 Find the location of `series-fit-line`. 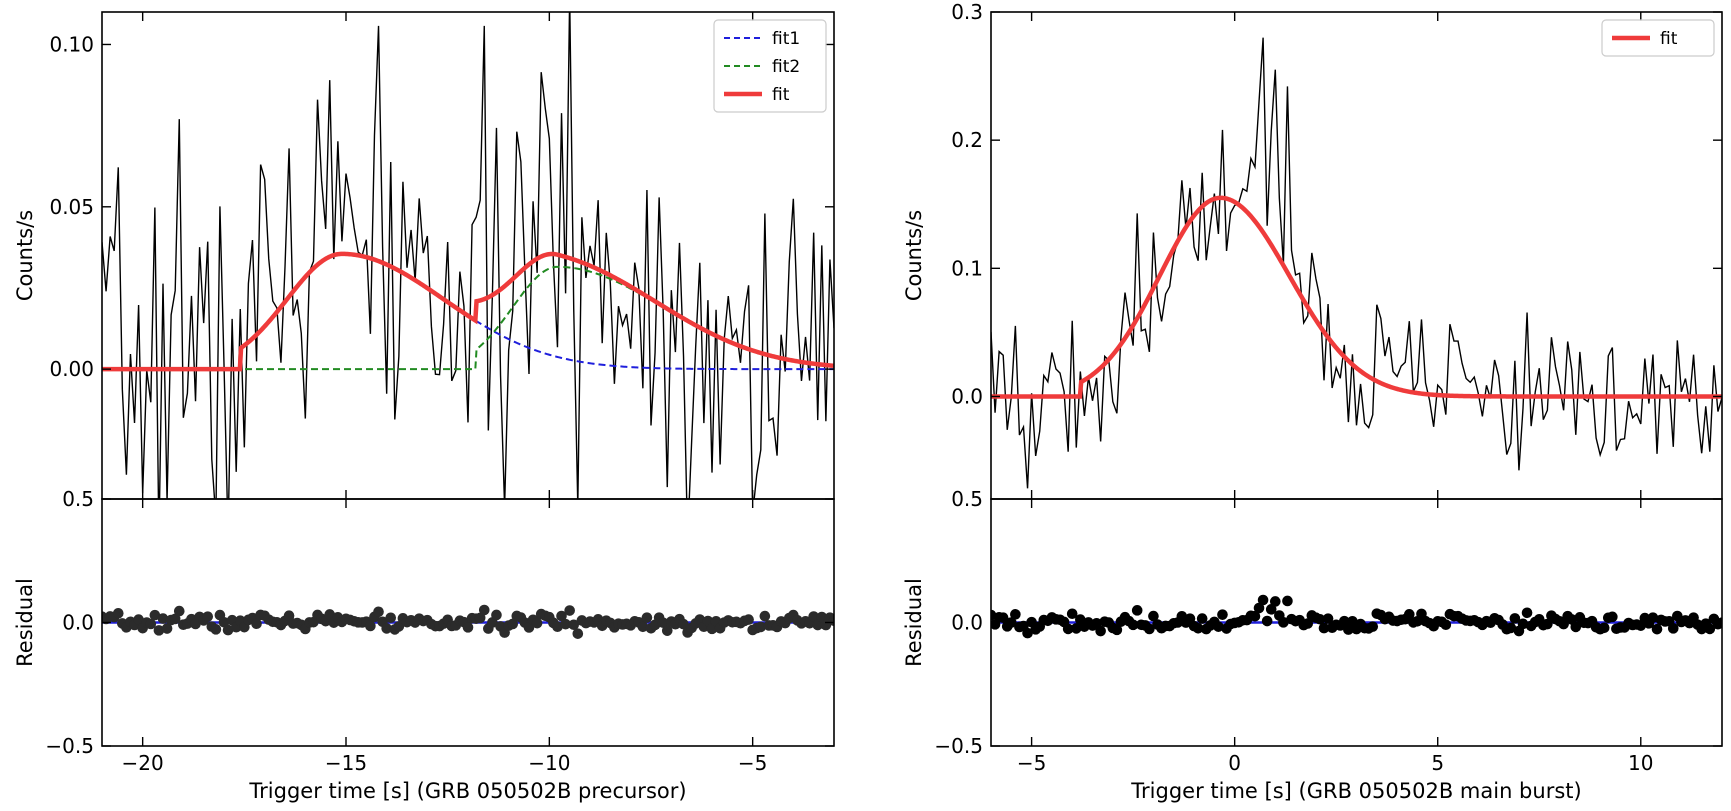

series-fit-line is located at coordinates (468, 311).